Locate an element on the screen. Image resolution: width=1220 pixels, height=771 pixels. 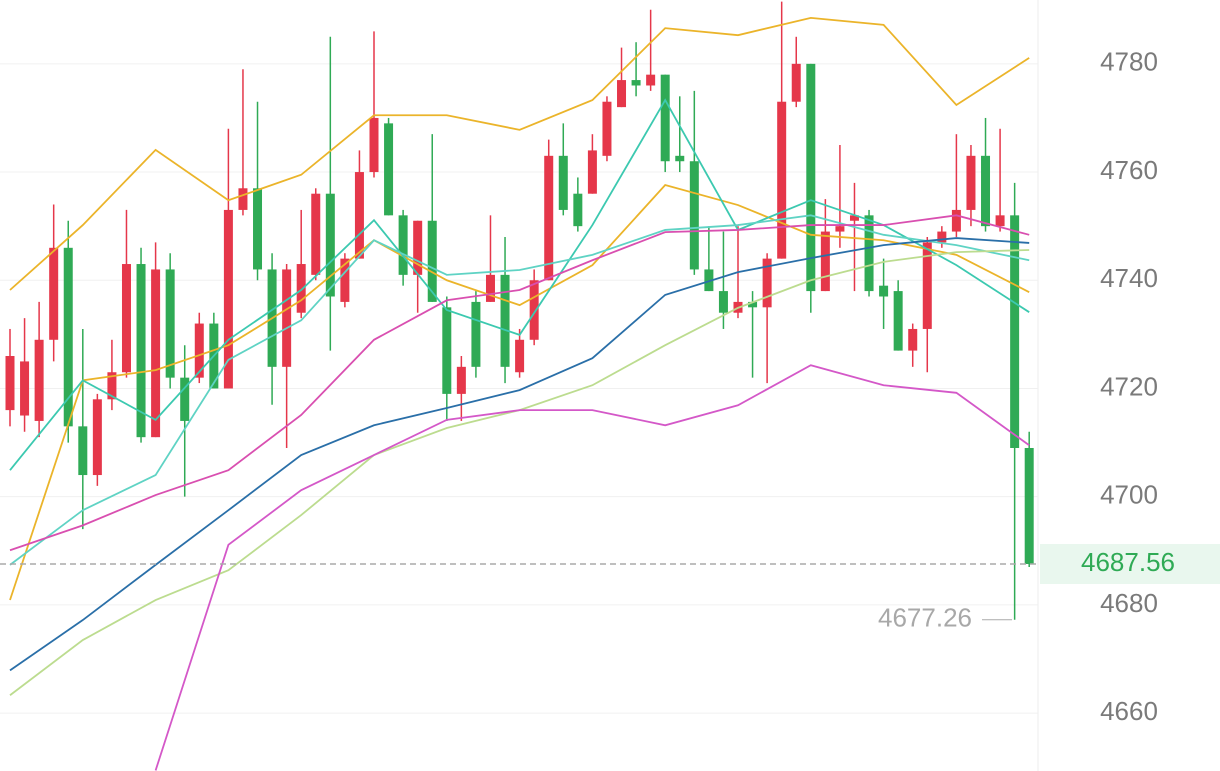
y-tick-label: 4720 is located at coordinates (1129, 386).